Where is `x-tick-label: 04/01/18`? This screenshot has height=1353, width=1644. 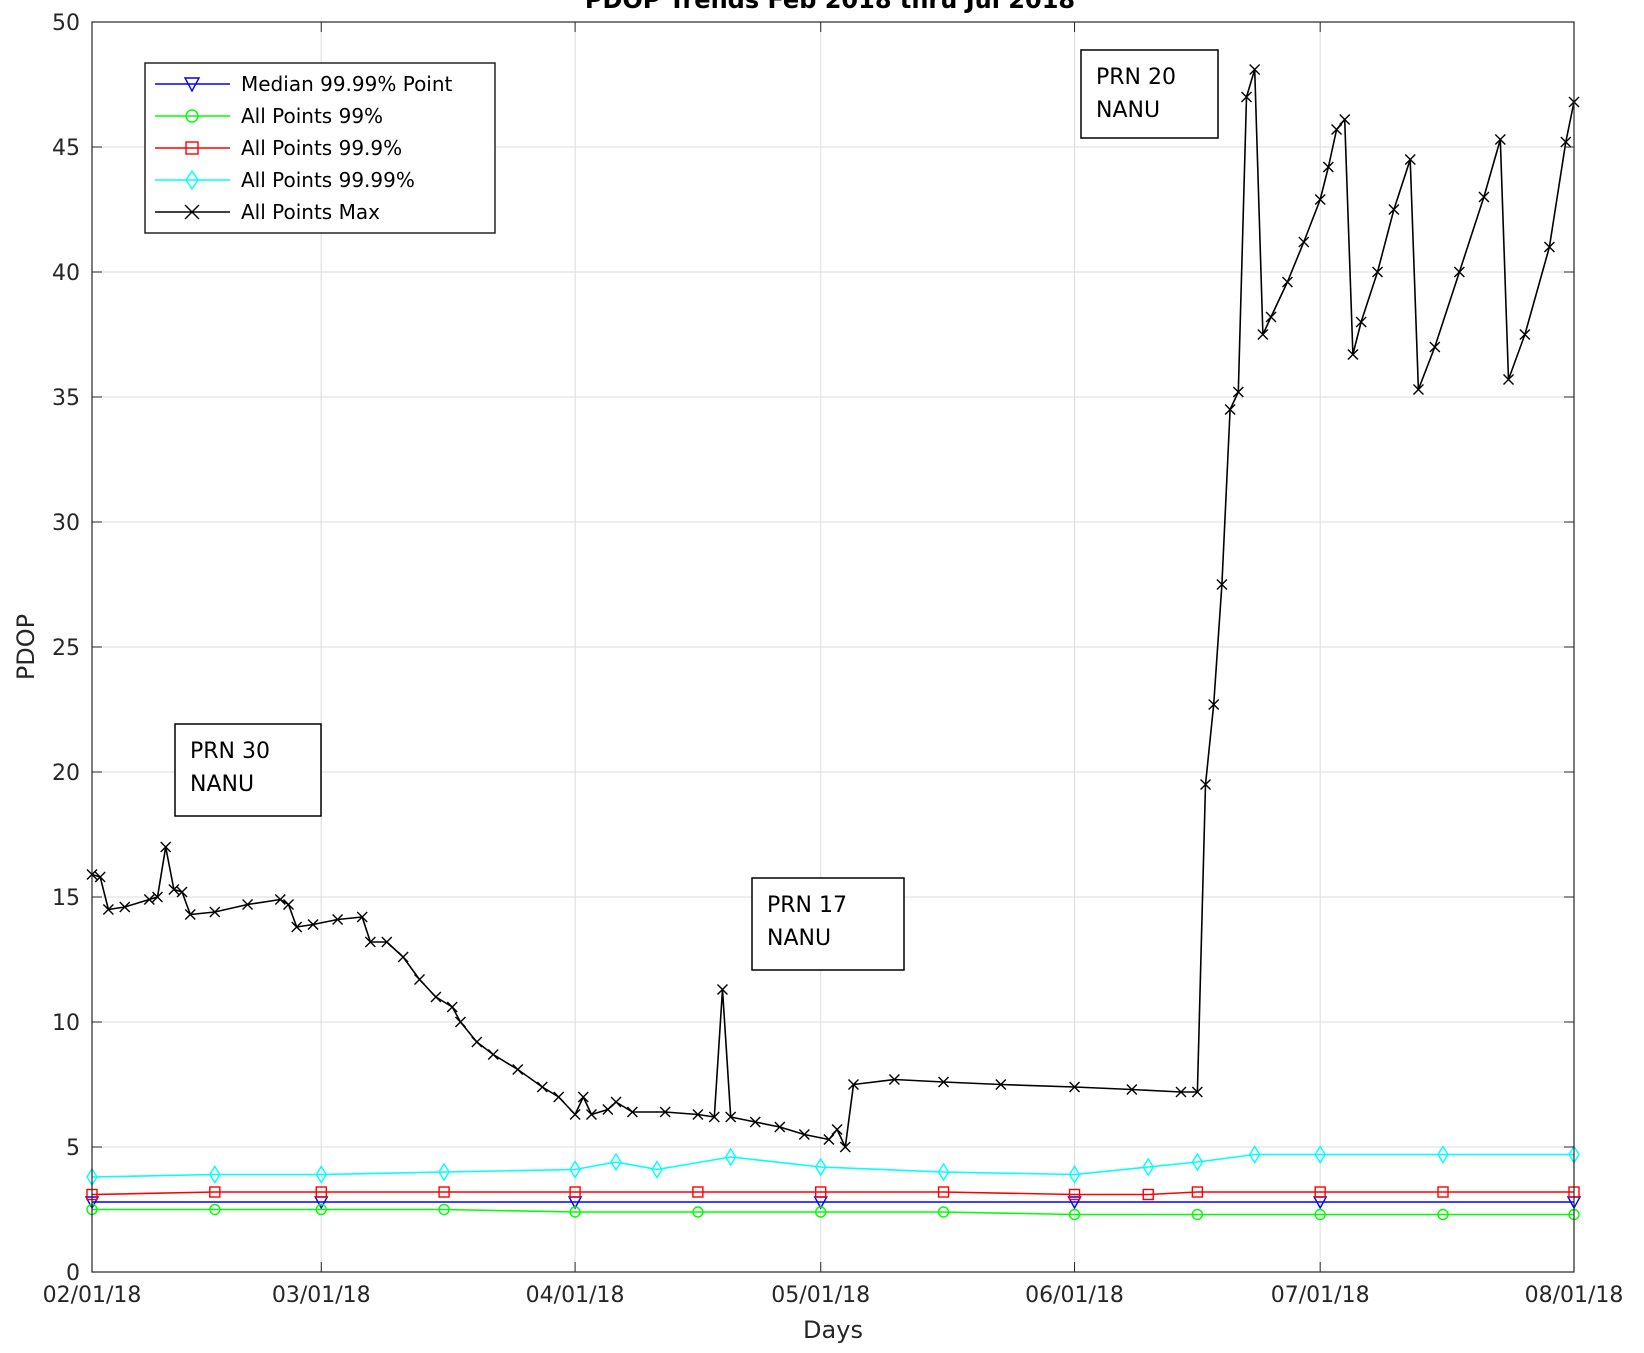
x-tick-label: 04/01/18 is located at coordinates (575, 1295).